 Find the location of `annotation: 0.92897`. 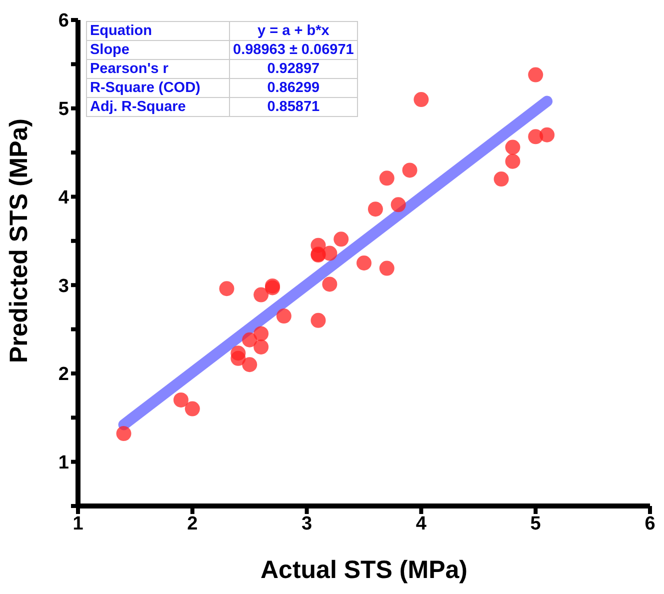

annotation: 0.92897 is located at coordinates (294, 69).